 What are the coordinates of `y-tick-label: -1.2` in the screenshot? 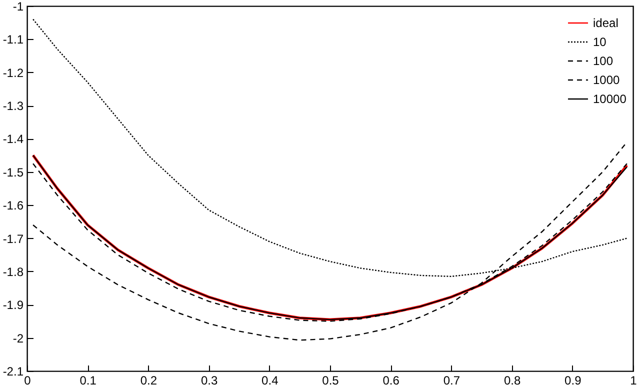 It's located at (13, 73).